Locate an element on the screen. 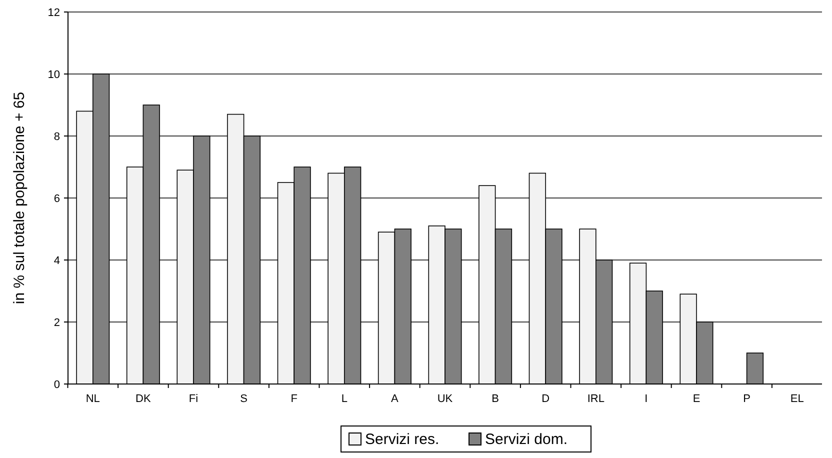  x-tick-label: I is located at coordinates (646, 399).